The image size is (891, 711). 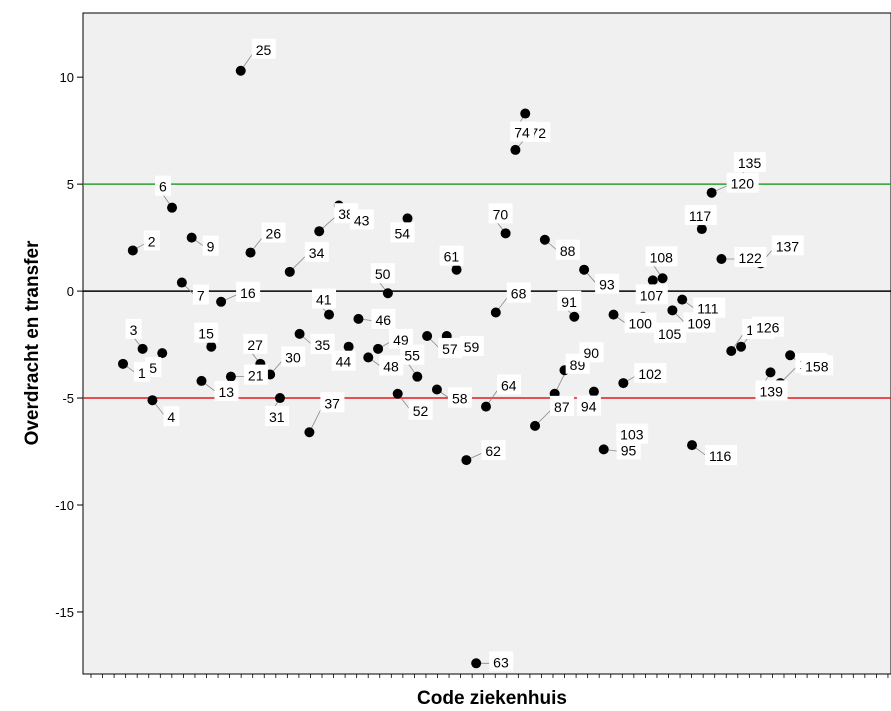 I want to click on point-label-100: 100, so click(x=641, y=324).